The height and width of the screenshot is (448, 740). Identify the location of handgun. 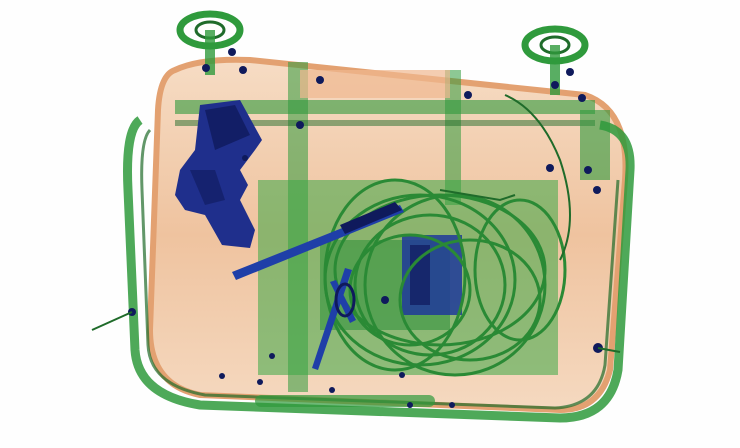
(218, 174).